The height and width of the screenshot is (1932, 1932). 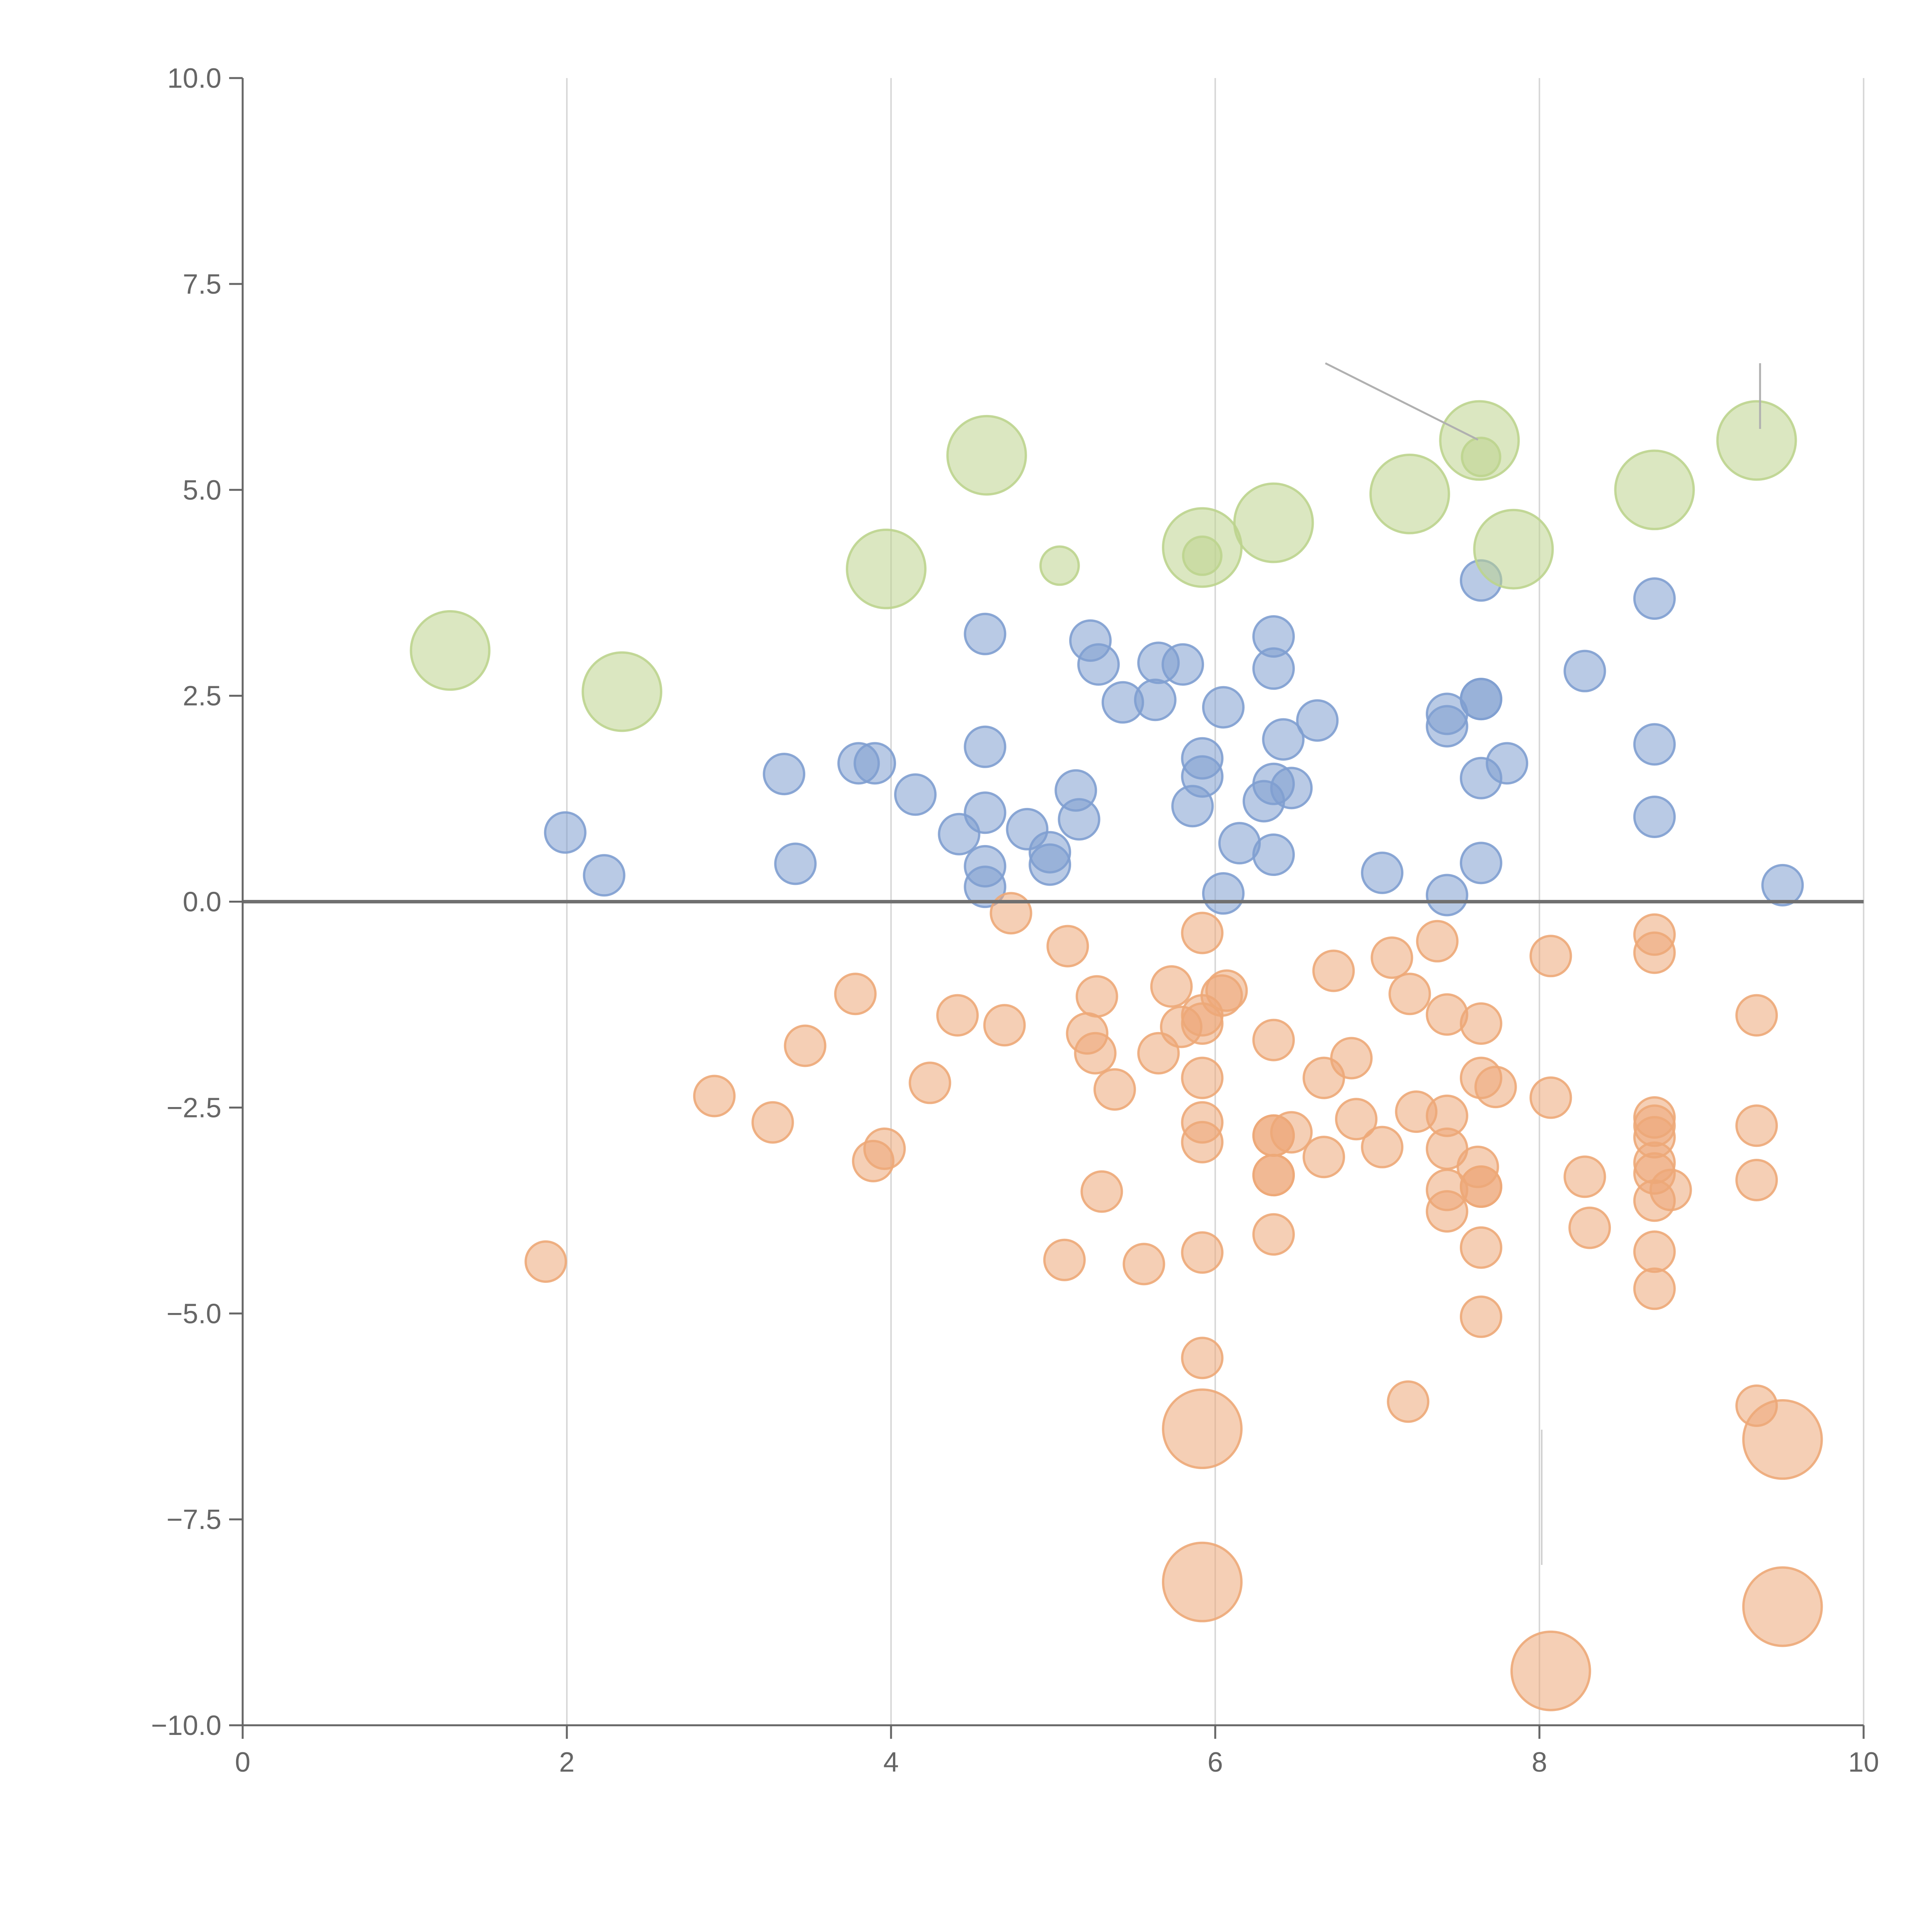 What do you see at coordinates (194, 1519) in the screenshot?
I see `y-tick-label: −7.5` at bounding box center [194, 1519].